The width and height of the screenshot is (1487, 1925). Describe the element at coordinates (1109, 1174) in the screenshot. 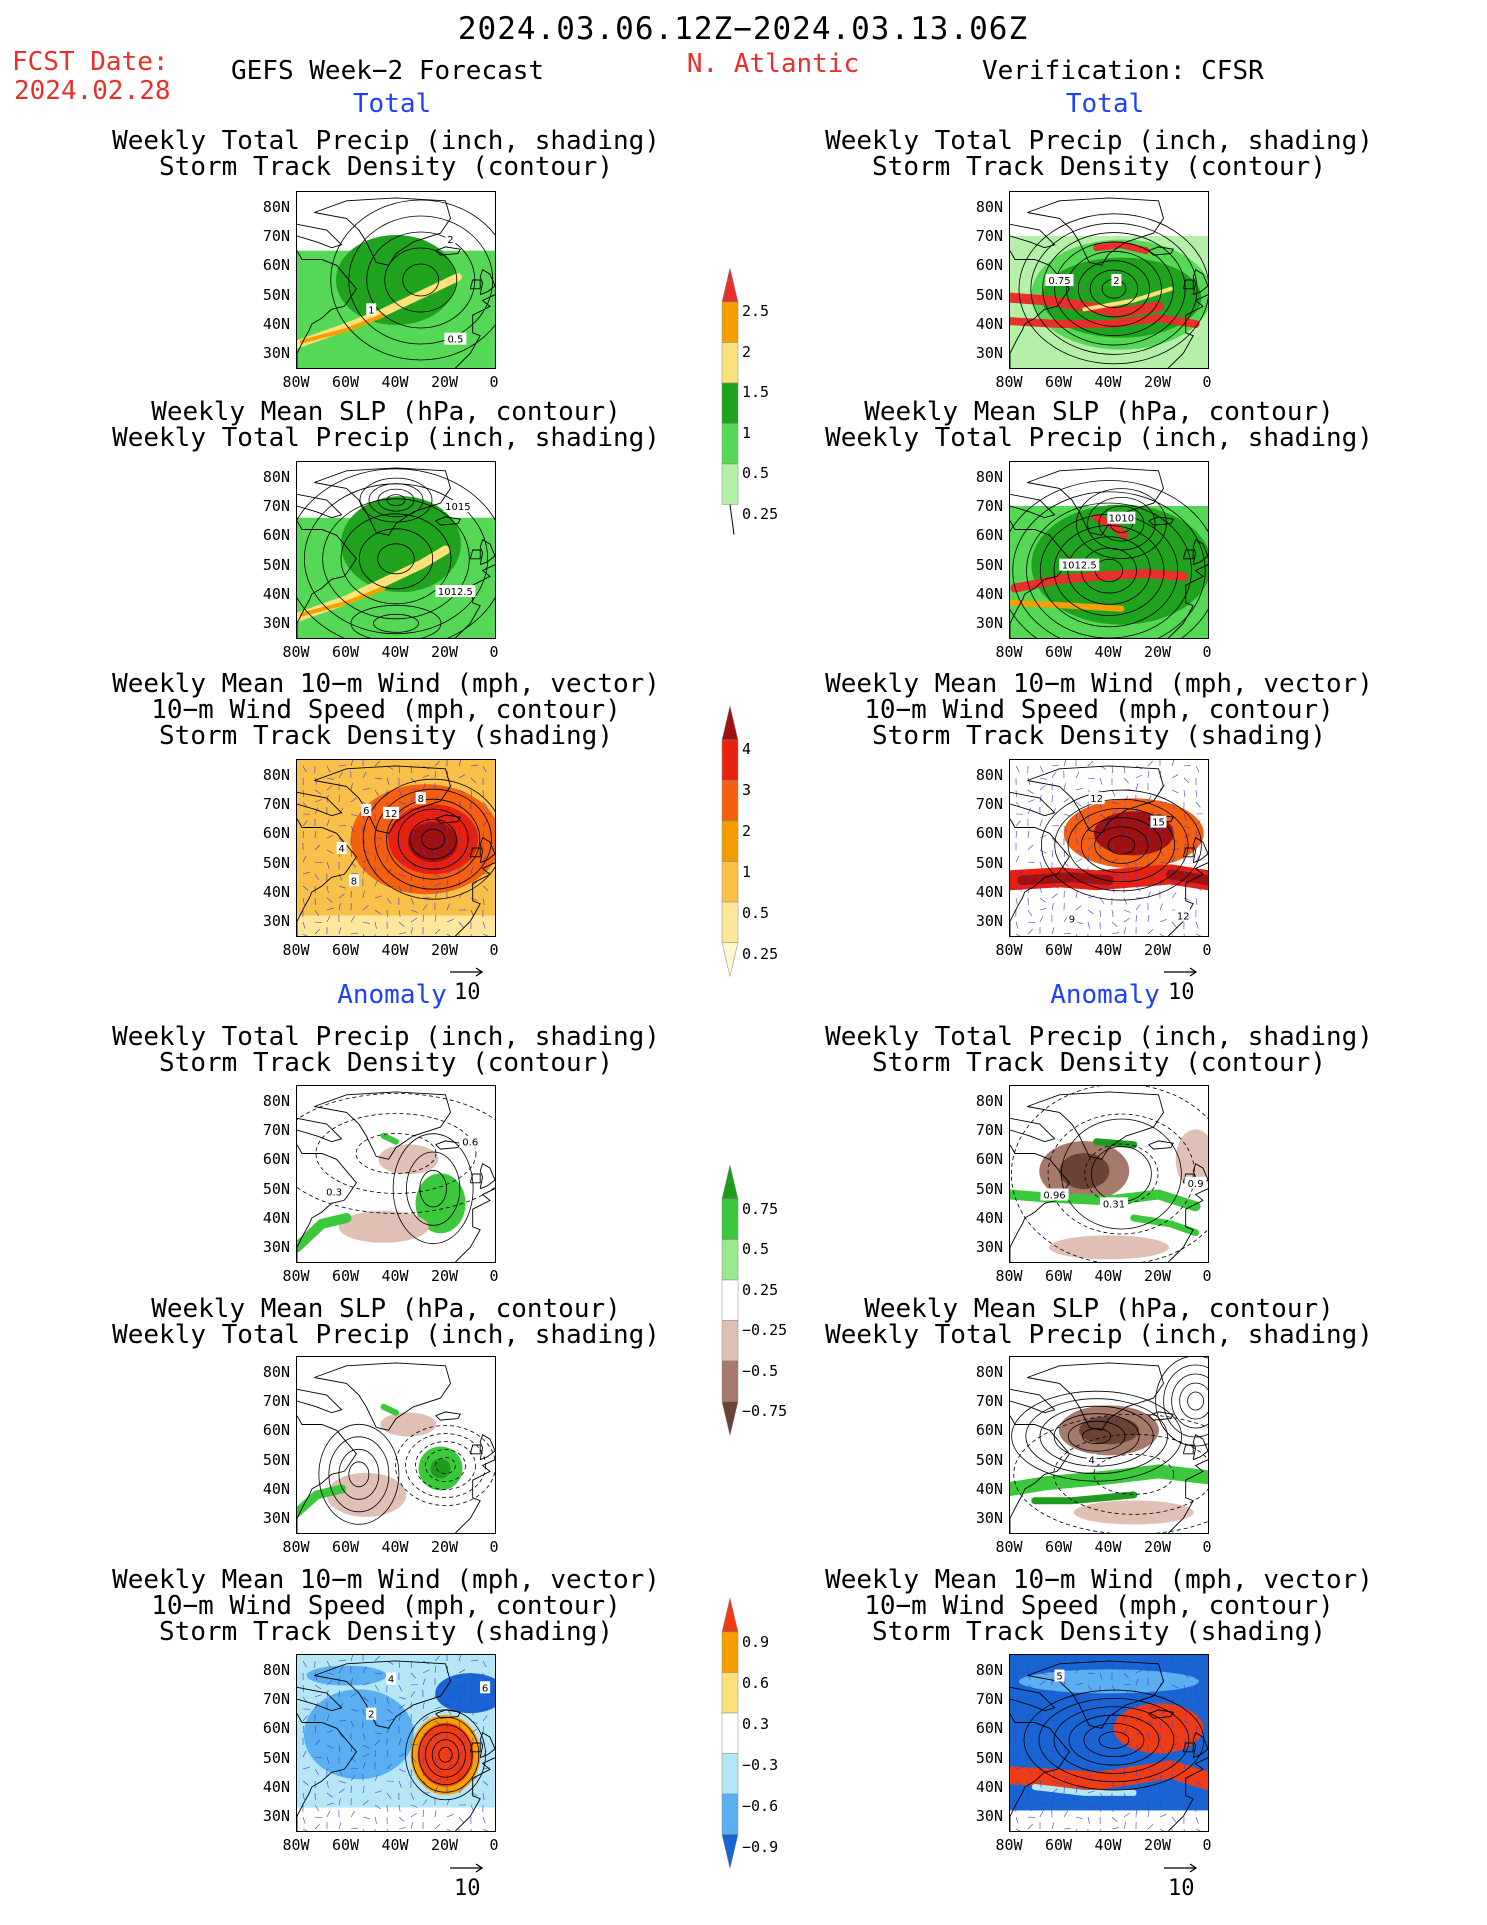

I see `map-verification-anomaly-precip-storm: 0.96 0.31 0.9` at that location.